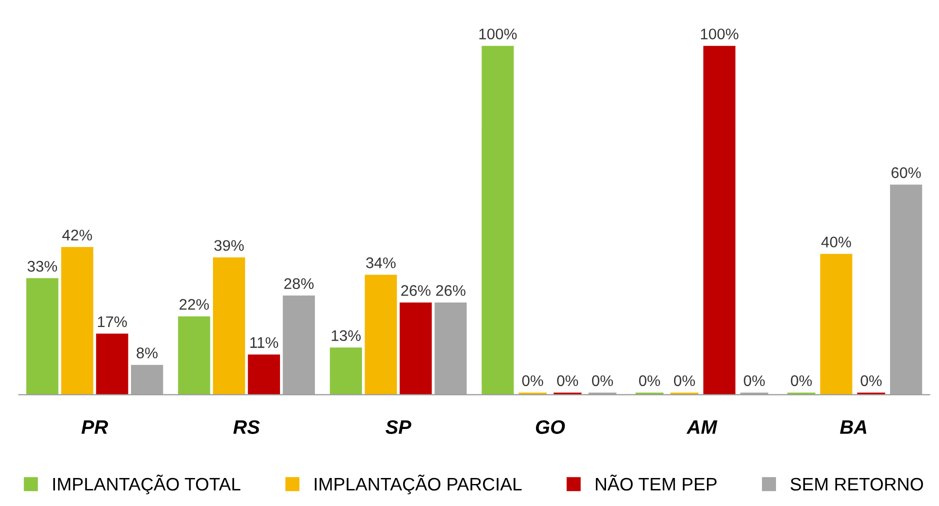  What do you see at coordinates (346, 336) in the screenshot?
I see `data-label: 13%` at bounding box center [346, 336].